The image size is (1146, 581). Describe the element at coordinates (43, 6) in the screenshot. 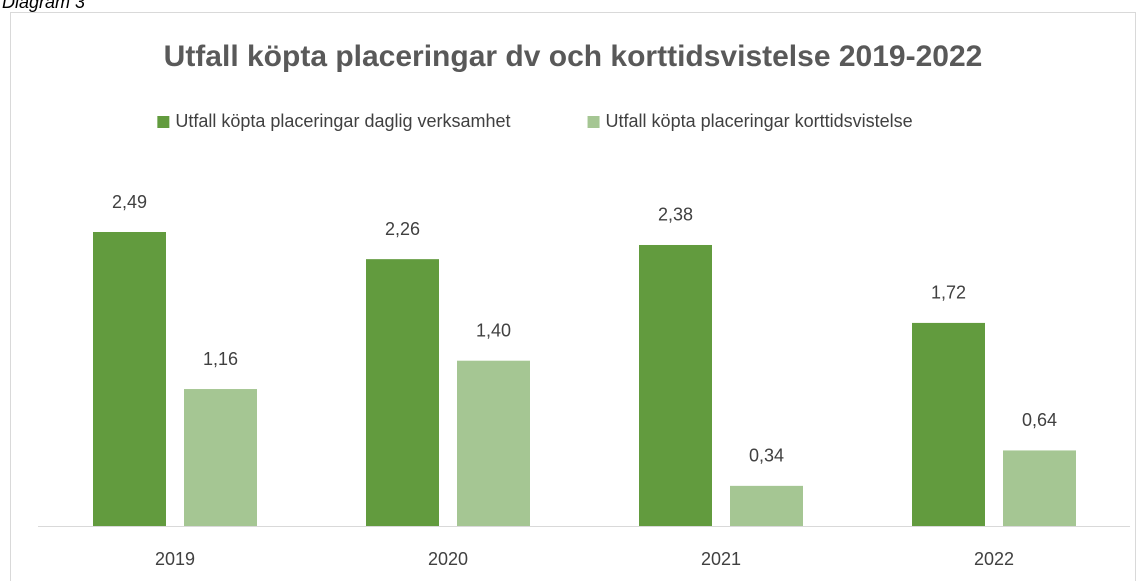

I see `caption: Diagram 3` at that location.